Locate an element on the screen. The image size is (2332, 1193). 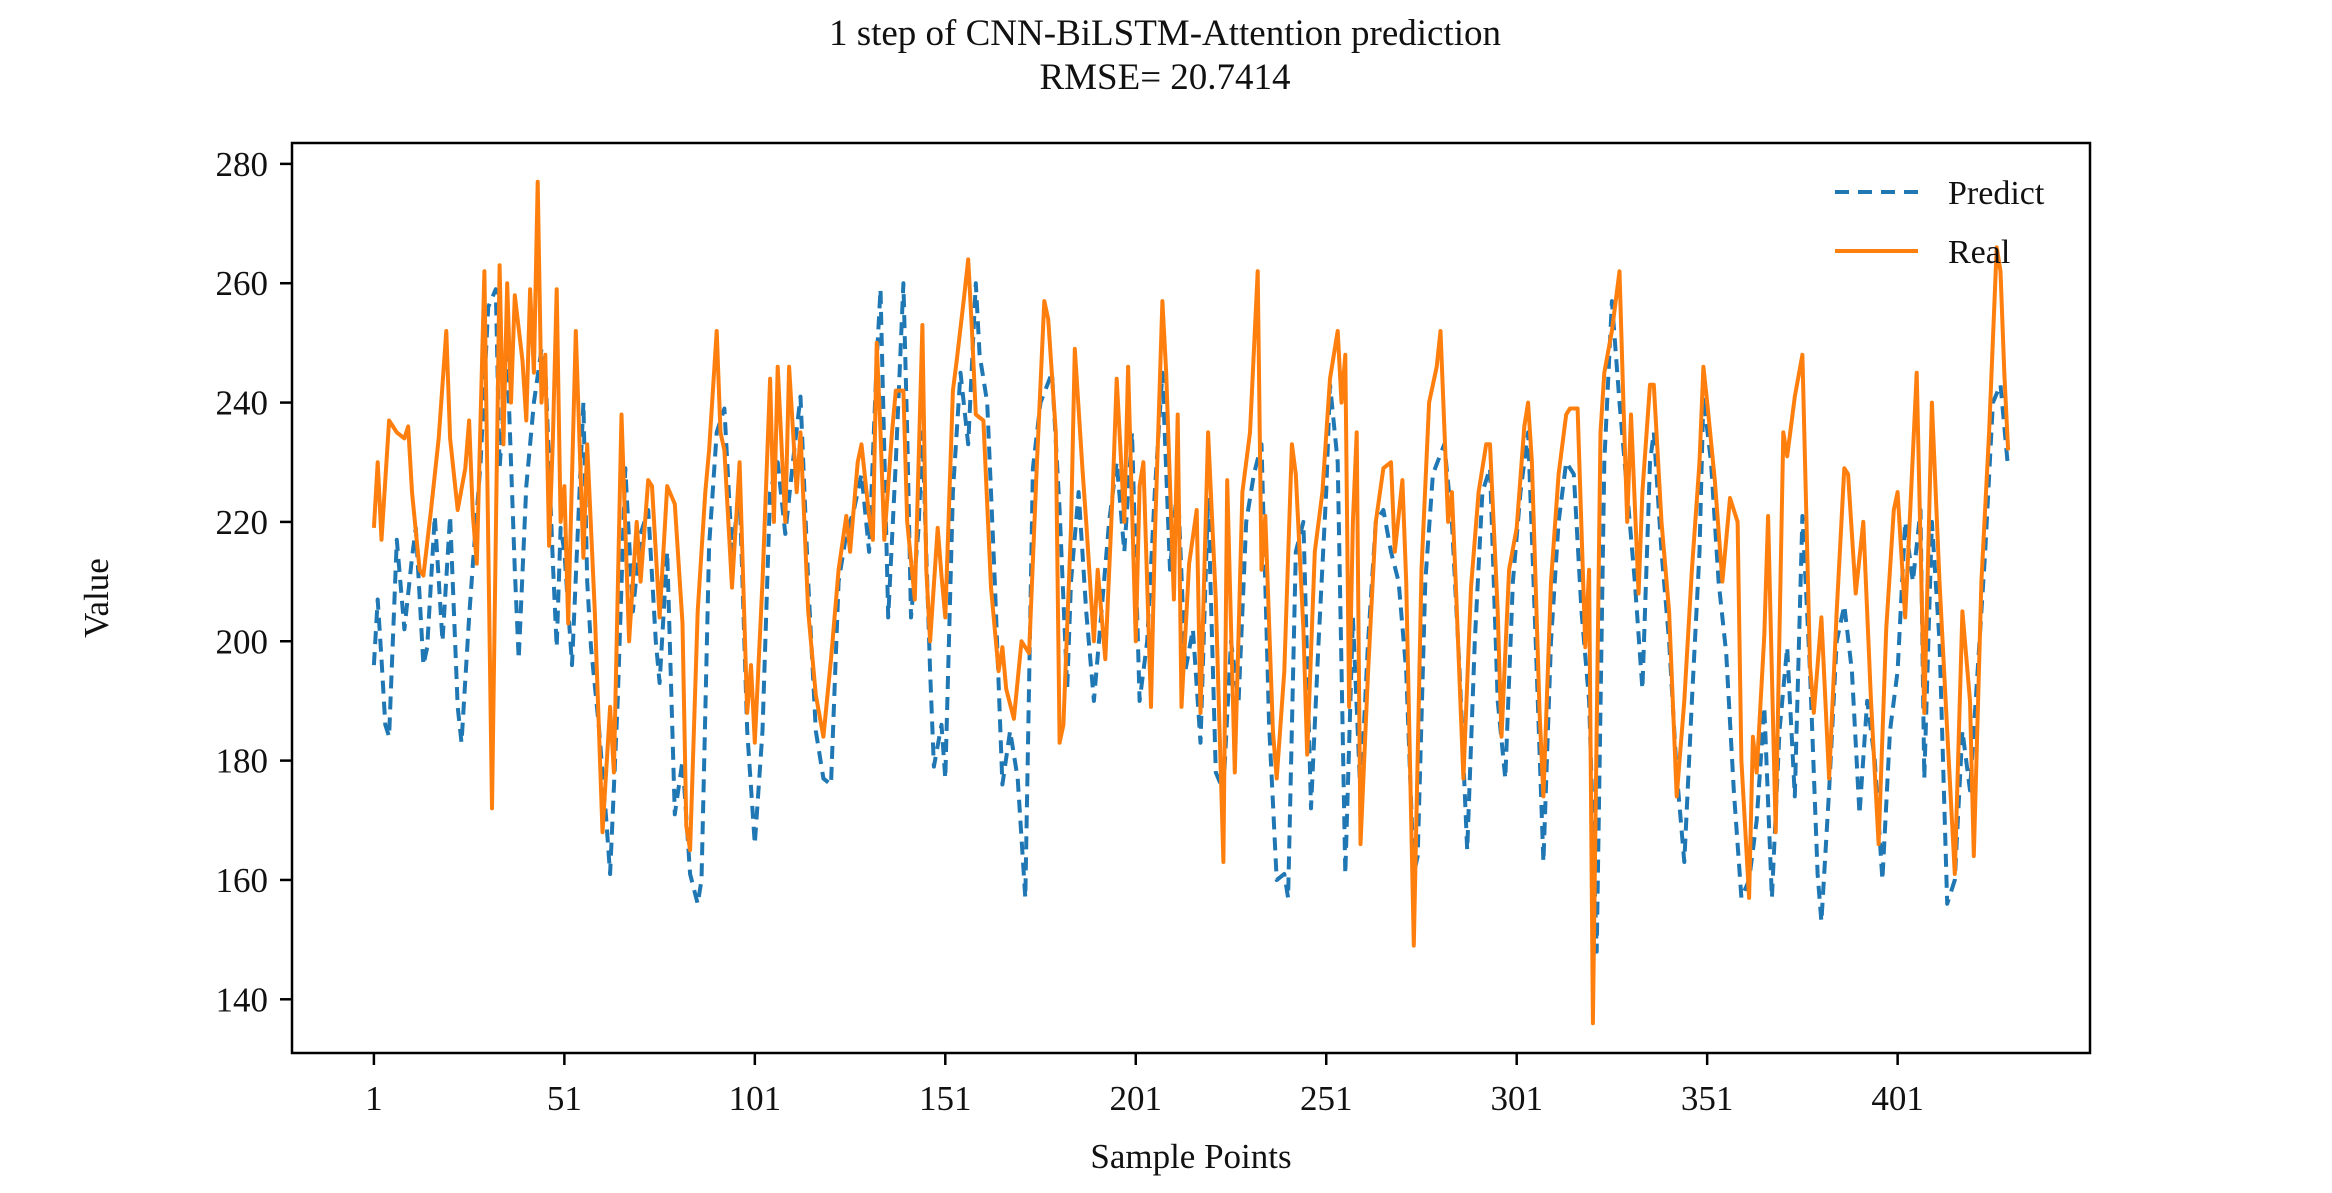
chart-subtitle: RMSE= 20.7414 is located at coordinates (1164, 77).